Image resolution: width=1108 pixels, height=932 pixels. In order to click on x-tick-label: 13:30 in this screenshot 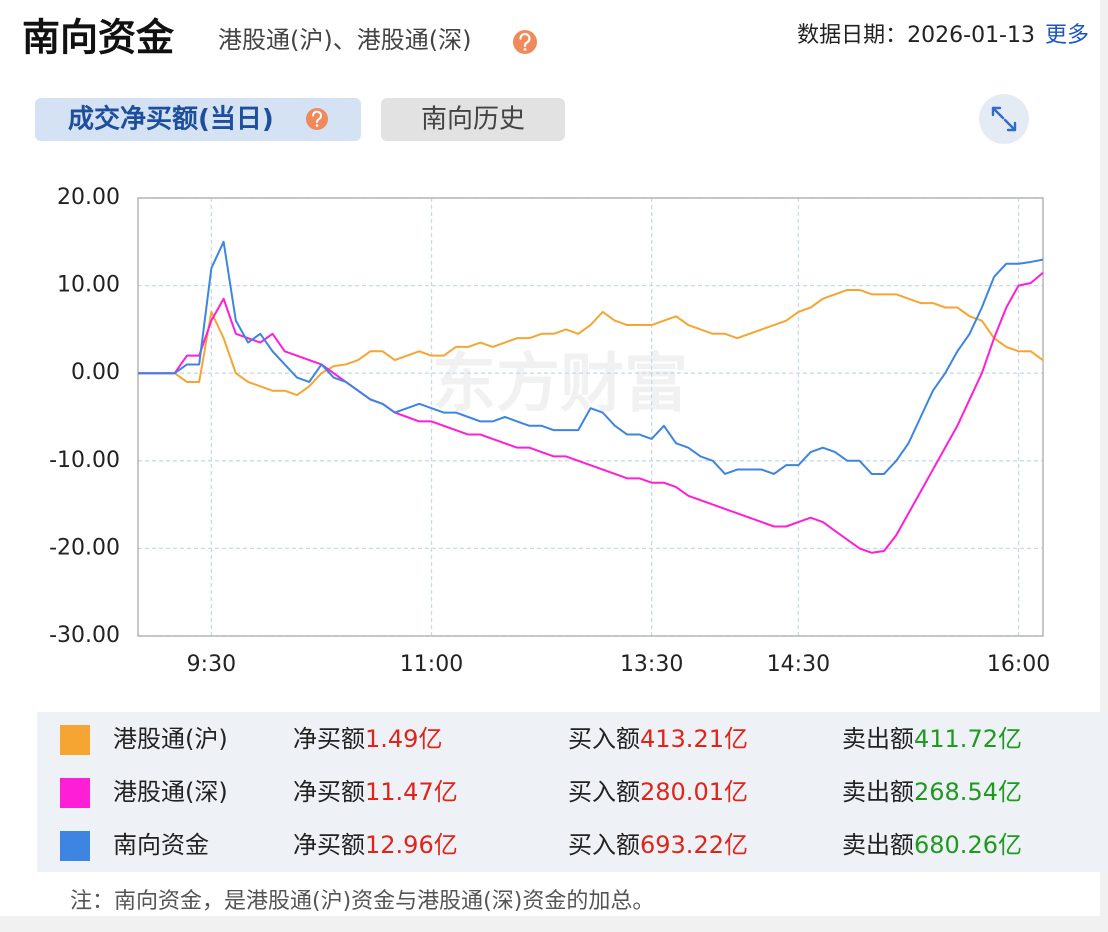, I will do `click(651, 664)`.